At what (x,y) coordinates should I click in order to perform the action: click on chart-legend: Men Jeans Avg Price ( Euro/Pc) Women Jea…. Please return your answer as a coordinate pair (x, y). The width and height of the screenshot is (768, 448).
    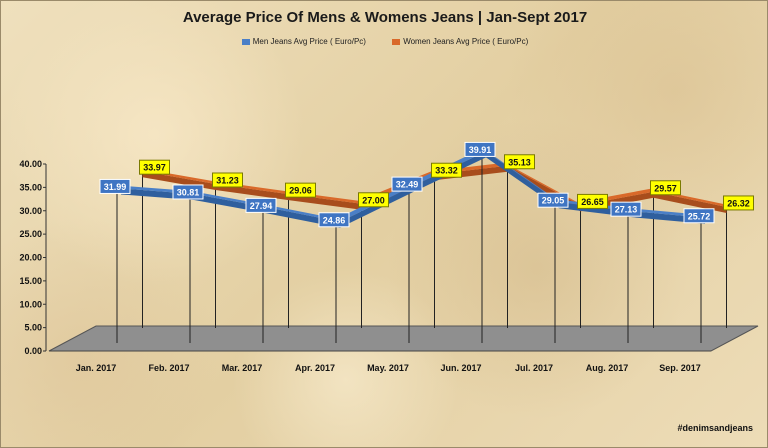
    Looking at the image, I should click on (384, 41).